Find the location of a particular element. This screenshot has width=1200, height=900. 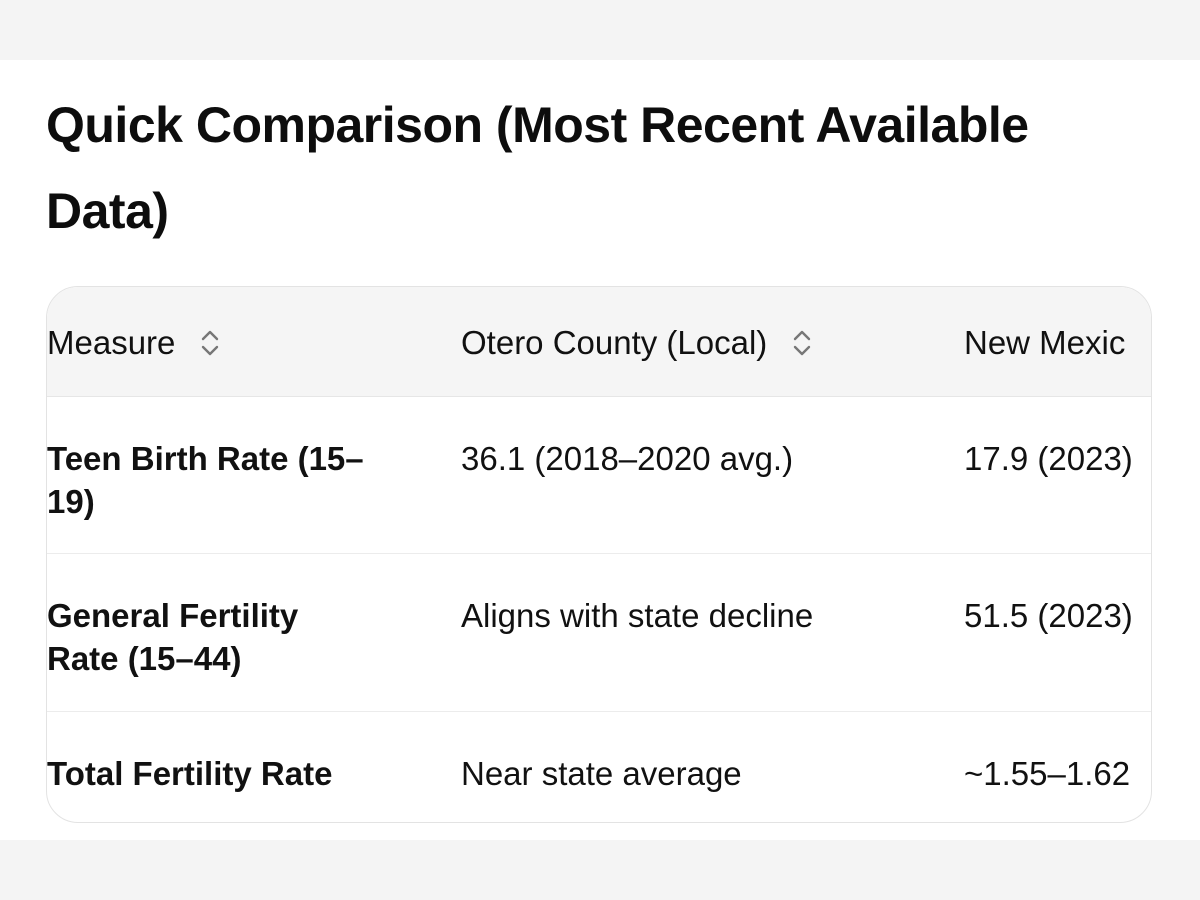

column-header-nm-label: New Mexic is located at coordinates (1045, 342).